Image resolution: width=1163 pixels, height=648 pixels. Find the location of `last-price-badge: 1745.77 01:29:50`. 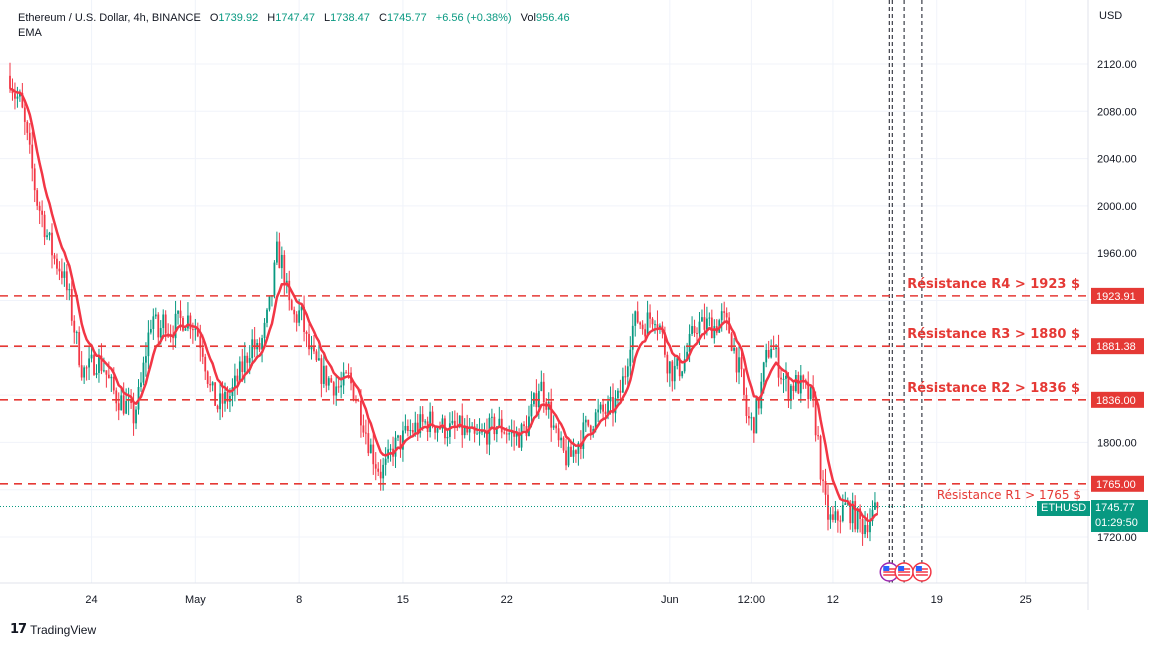

last-price-badge: 1745.77 01:29:50 is located at coordinates (1119, 516).